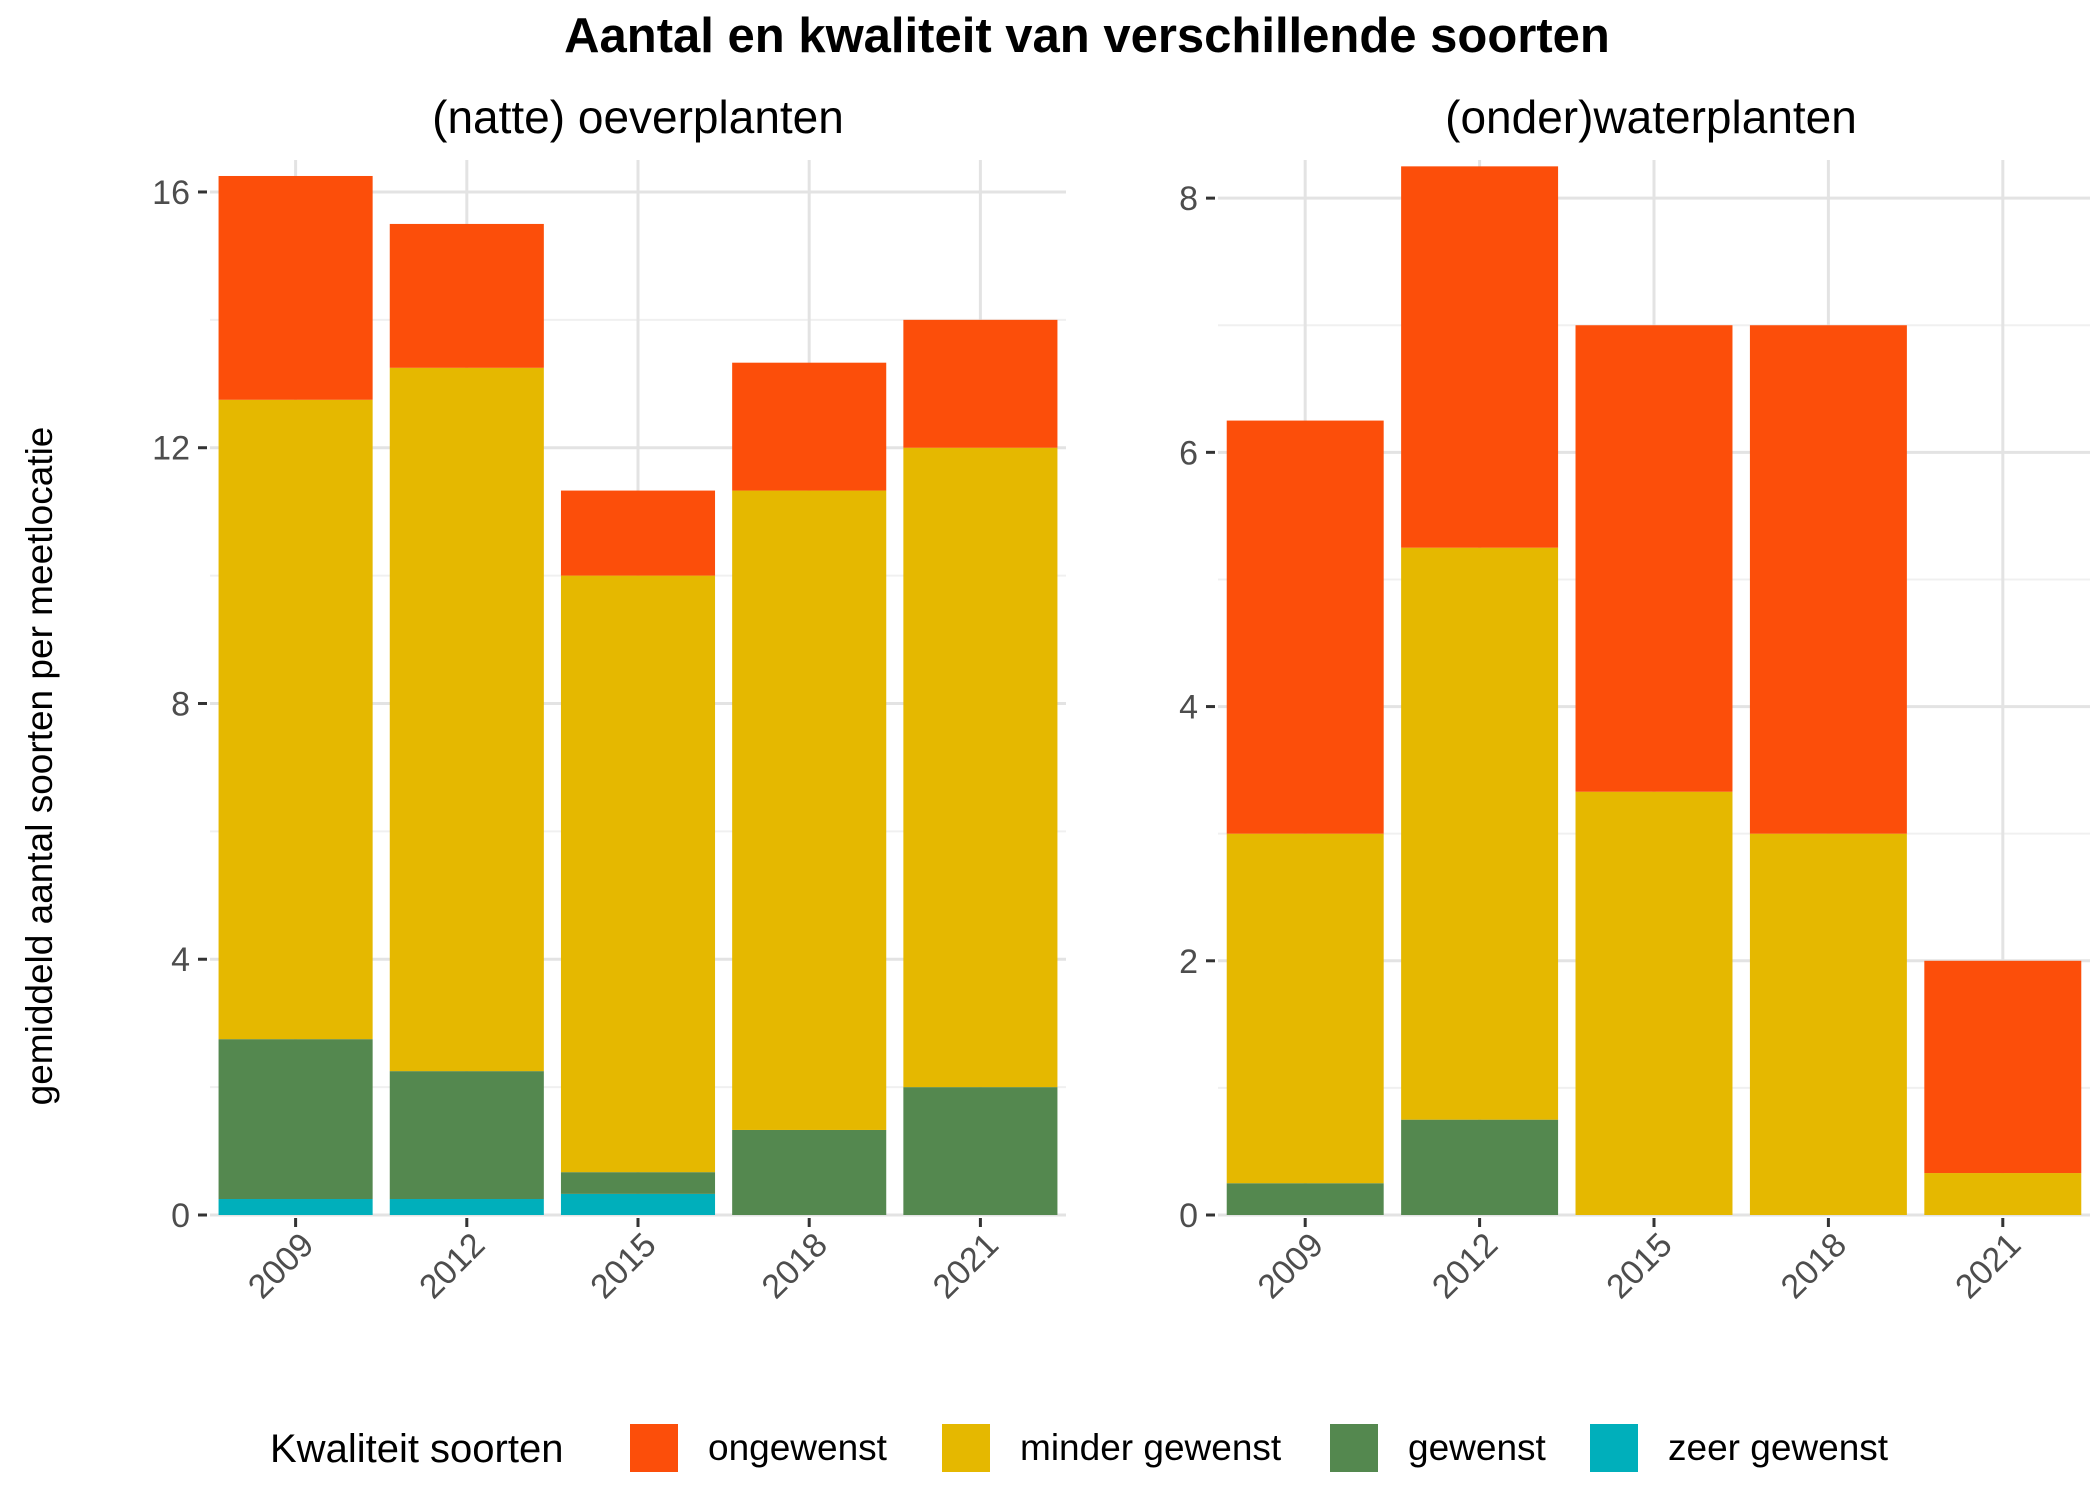 The width and height of the screenshot is (2100, 1500). I want to click on bar-segment-gewenst-2021, so click(980, 1151).